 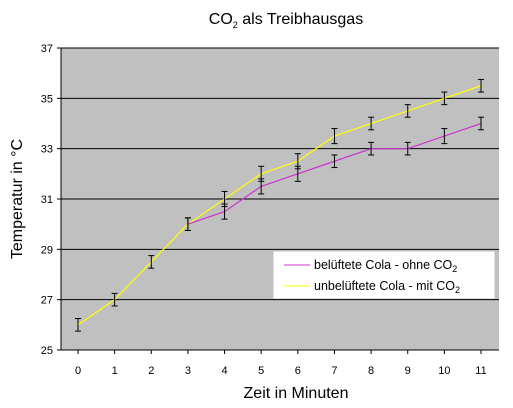 I want to click on legend-label-belueftet-main: belüftete Cola - ohne CO, so click(x=383, y=265).